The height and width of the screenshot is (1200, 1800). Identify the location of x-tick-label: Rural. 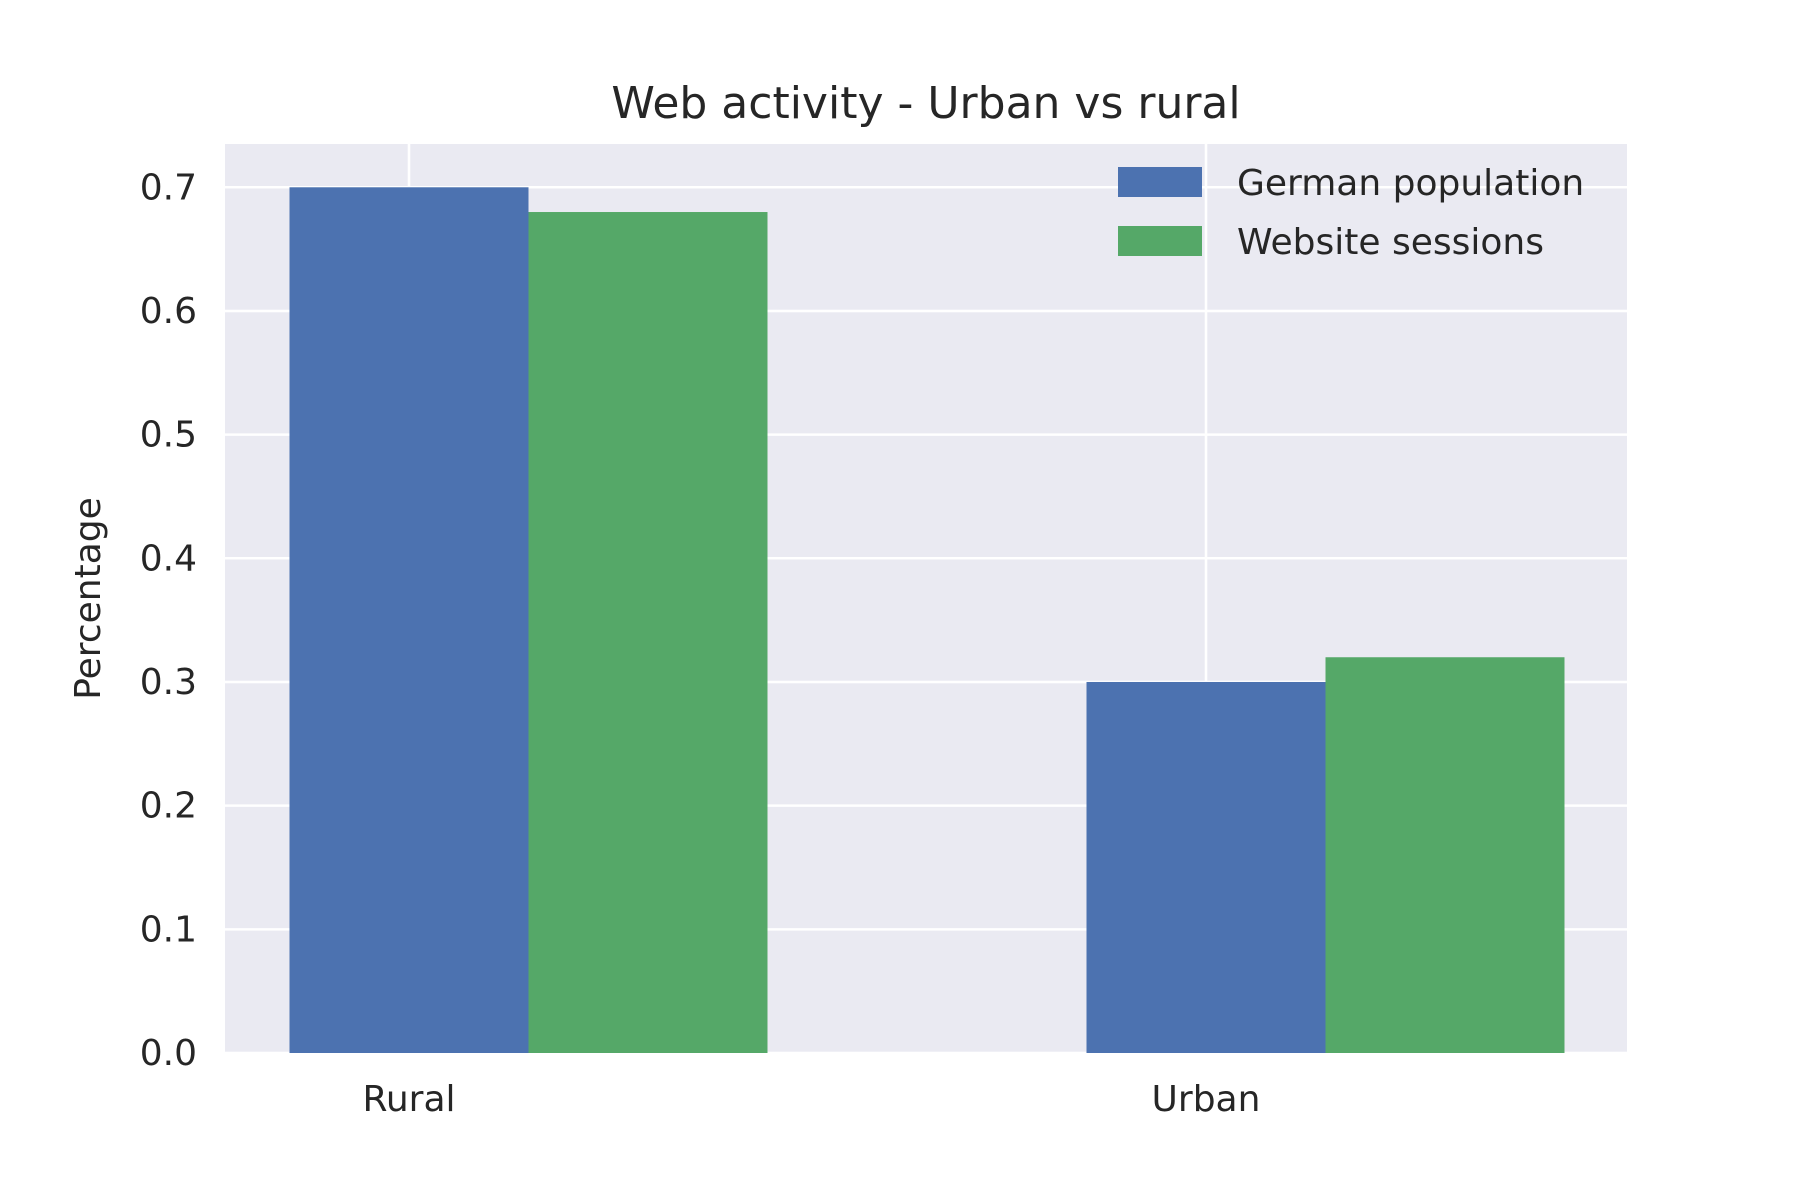
(408, 1099).